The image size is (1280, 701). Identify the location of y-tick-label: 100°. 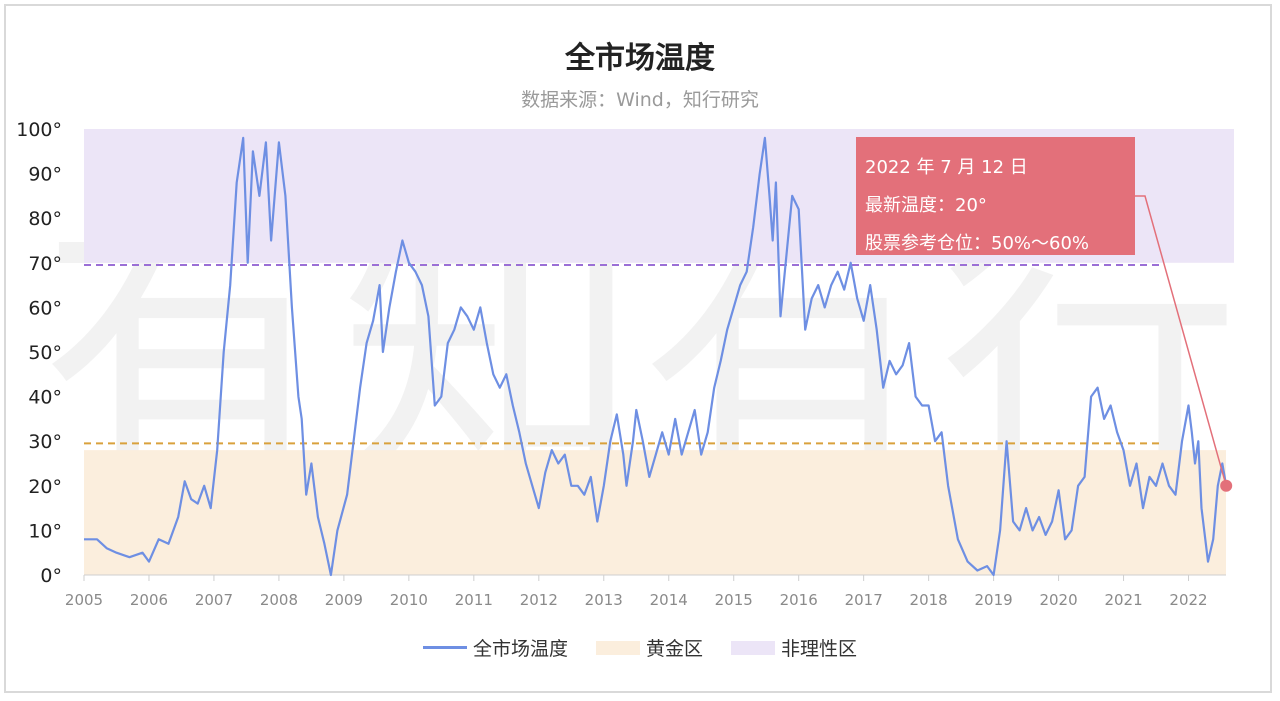
(39, 130).